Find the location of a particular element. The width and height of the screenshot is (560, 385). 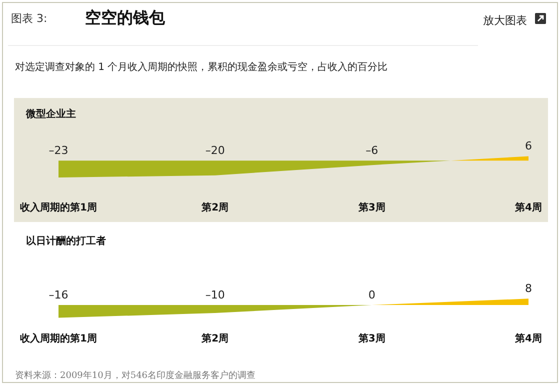

data-label: 6 is located at coordinates (528, 146).